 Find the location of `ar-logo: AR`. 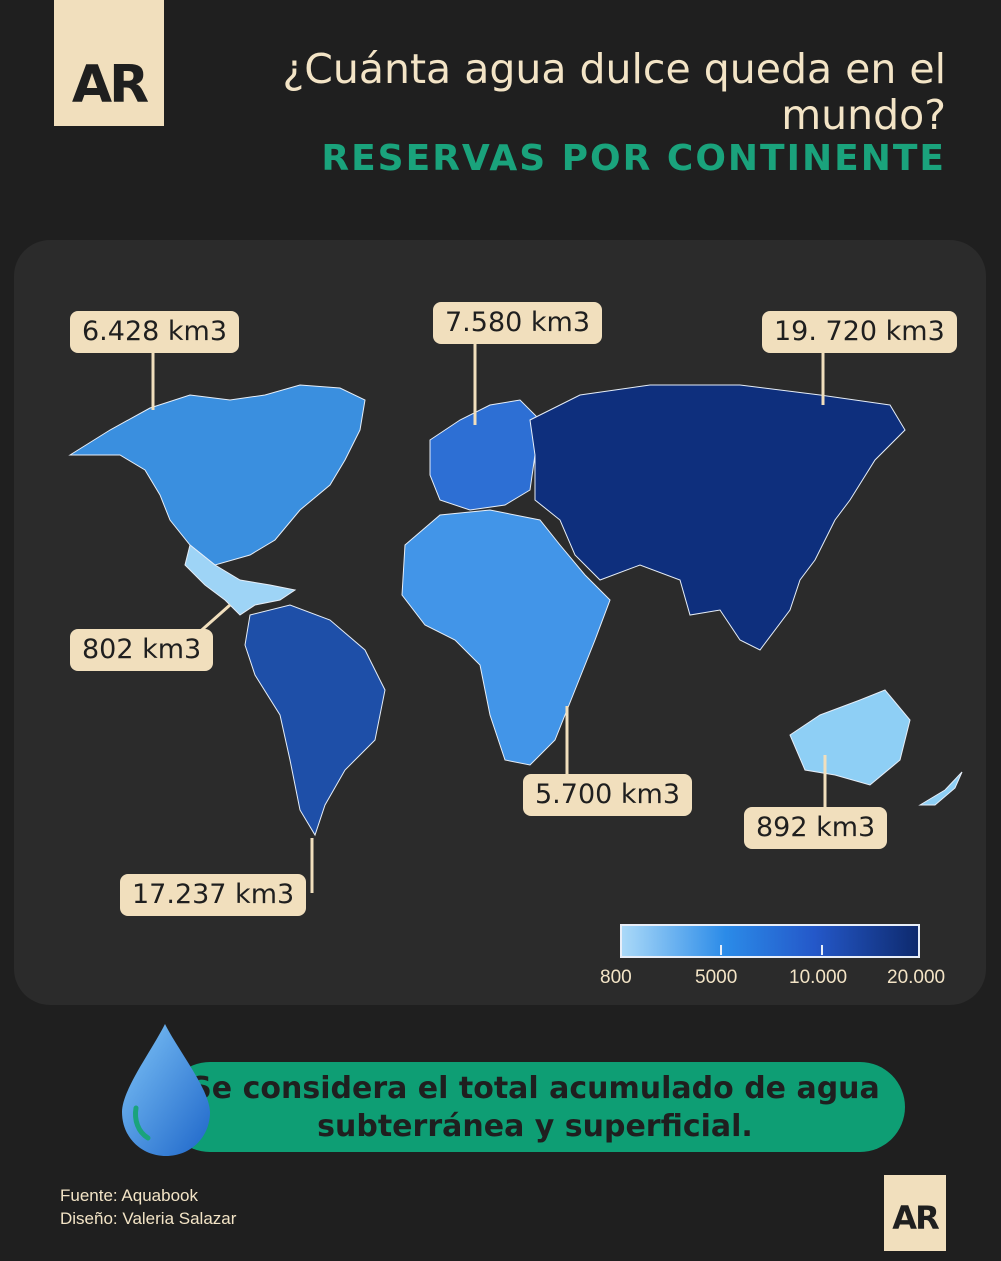

ar-logo: AR is located at coordinates (109, 63).